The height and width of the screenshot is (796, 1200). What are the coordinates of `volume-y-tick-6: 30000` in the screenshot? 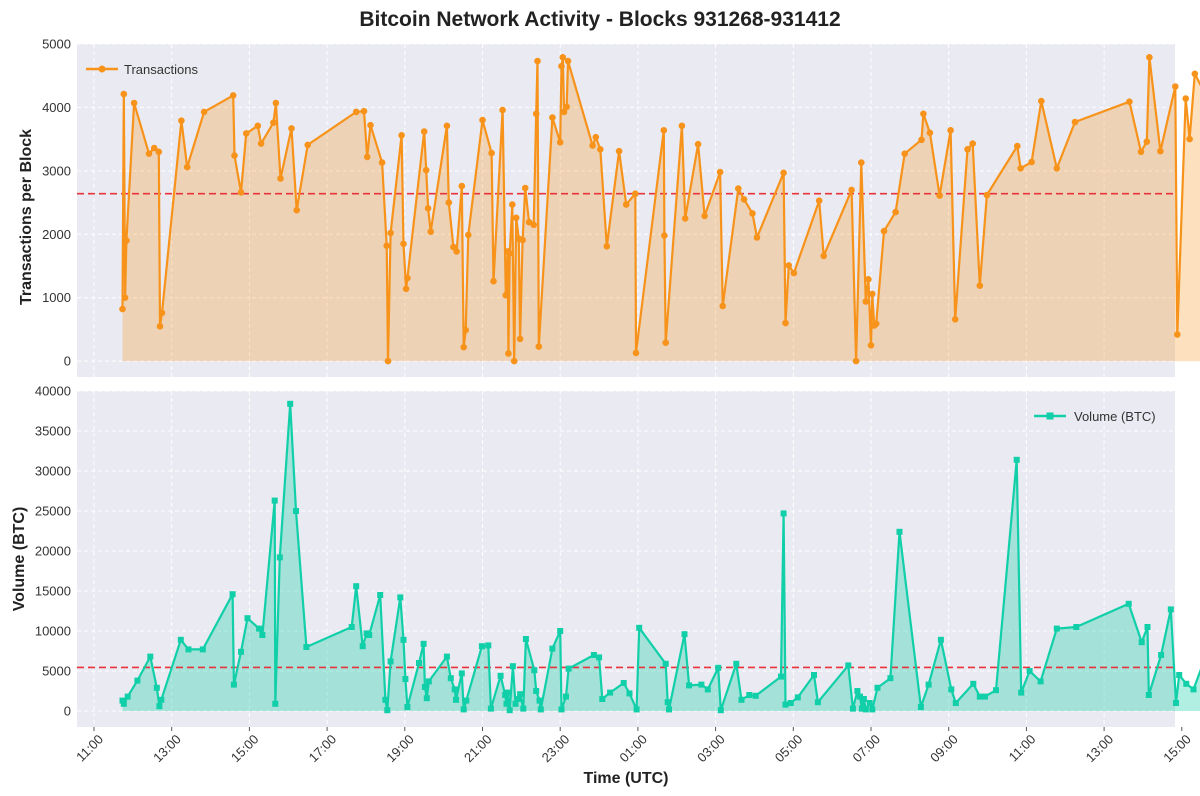 It's located at (53, 471).